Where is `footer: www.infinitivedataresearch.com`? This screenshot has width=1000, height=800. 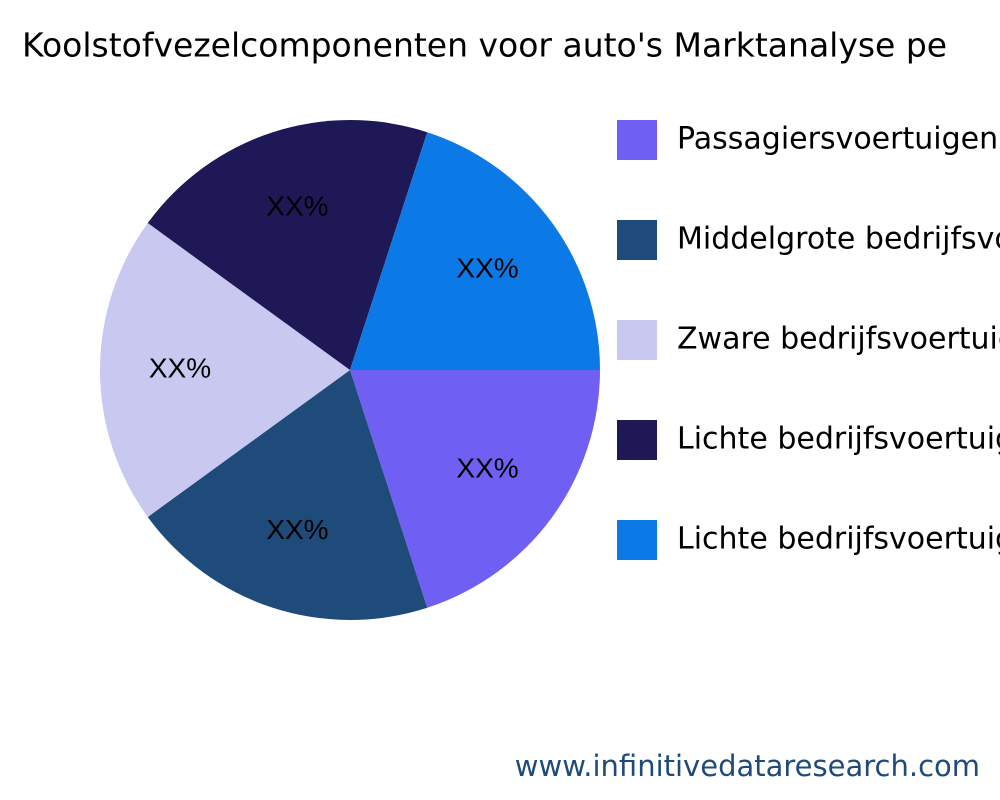
footer: www.infinitivedataresearch.com is located at coordinates (747, 766).